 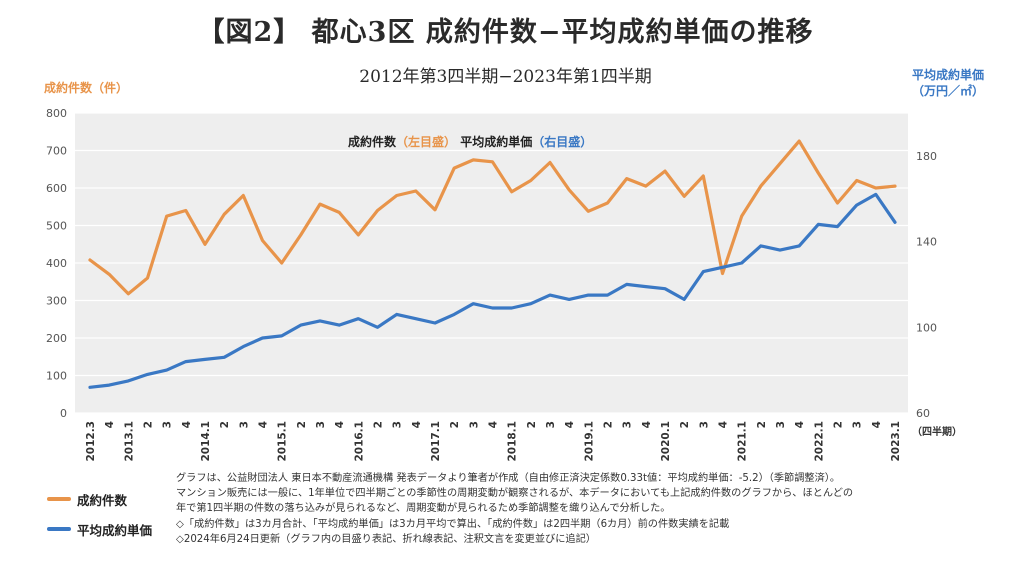 I want to click on y-left-tick-label: 600, so click(x=56, y=188).